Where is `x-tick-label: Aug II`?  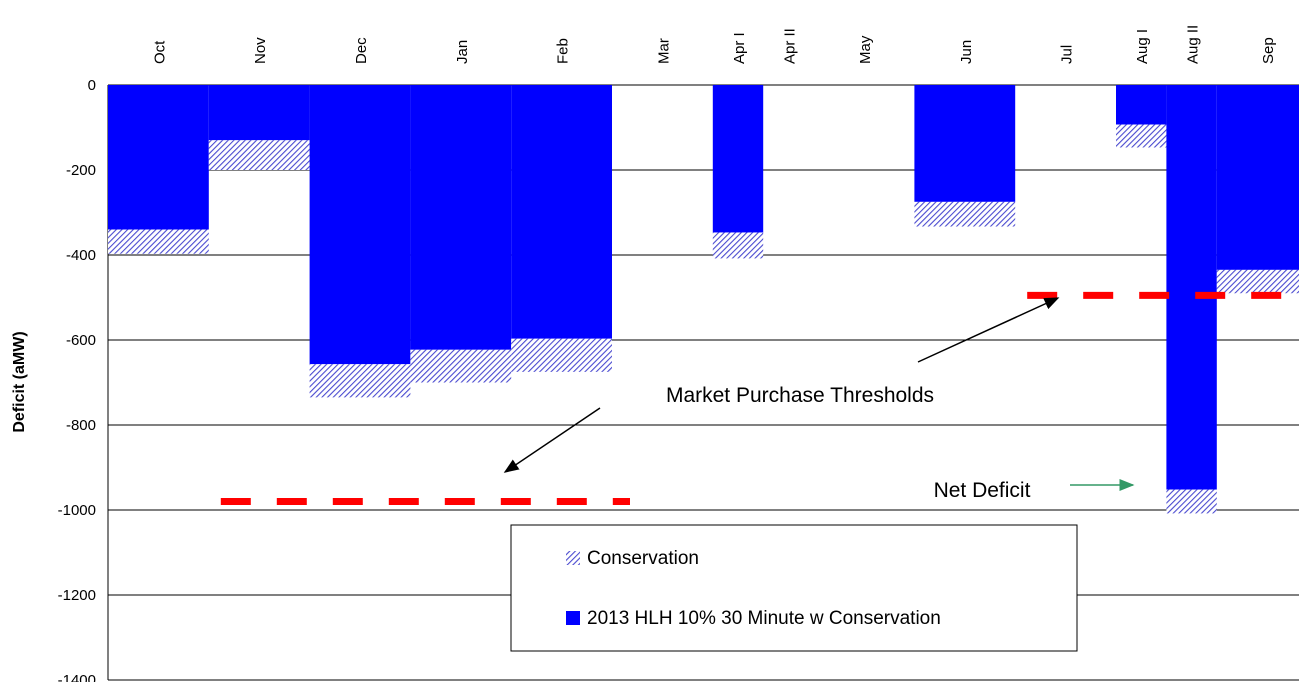 x-tick-label: Aug II is located at coordinates (1193, 44).